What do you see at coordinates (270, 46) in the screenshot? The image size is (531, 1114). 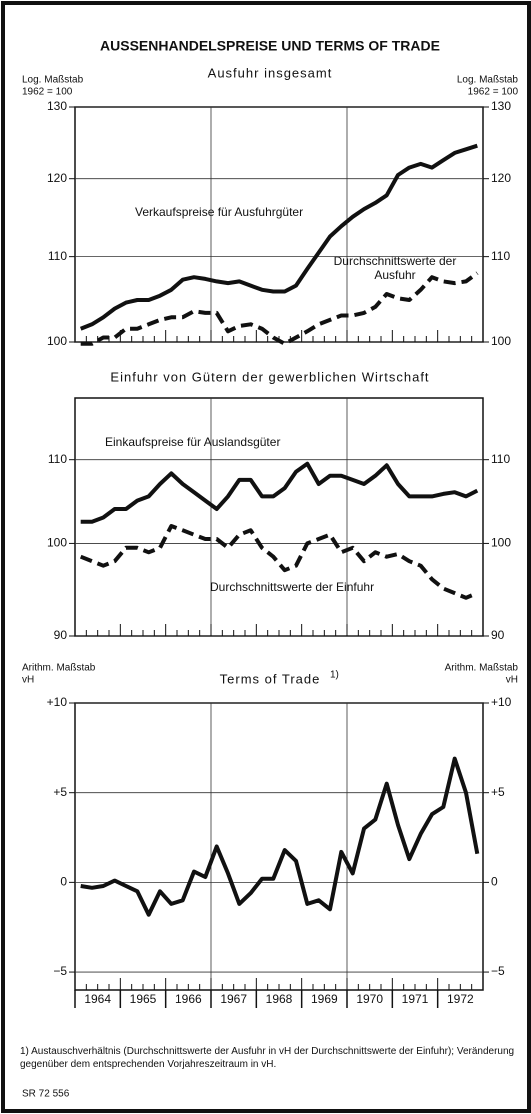 I see `main-title: AUSSENHANDELSPREISE UND TERMS OF TRADE` at bounding box center [270, 46].